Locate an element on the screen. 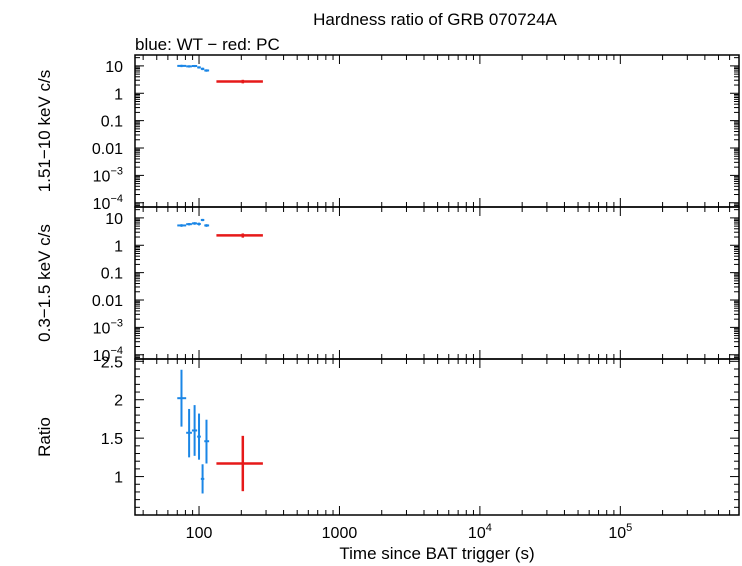 Image resolution: width=742 pixels, height=566 pixels. chart-subtitle: blue: WT − red: PC is located at coordinates (207, 44).